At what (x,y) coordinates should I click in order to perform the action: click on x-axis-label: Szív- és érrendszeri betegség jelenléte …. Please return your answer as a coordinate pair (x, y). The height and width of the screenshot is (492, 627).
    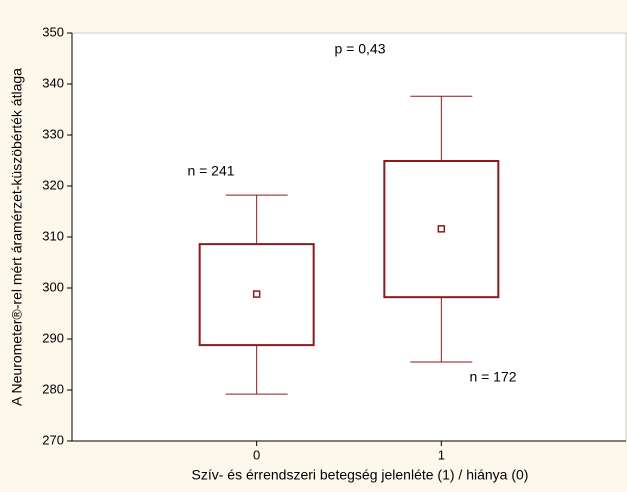
    Looking at the image, I should click on (360, 475).